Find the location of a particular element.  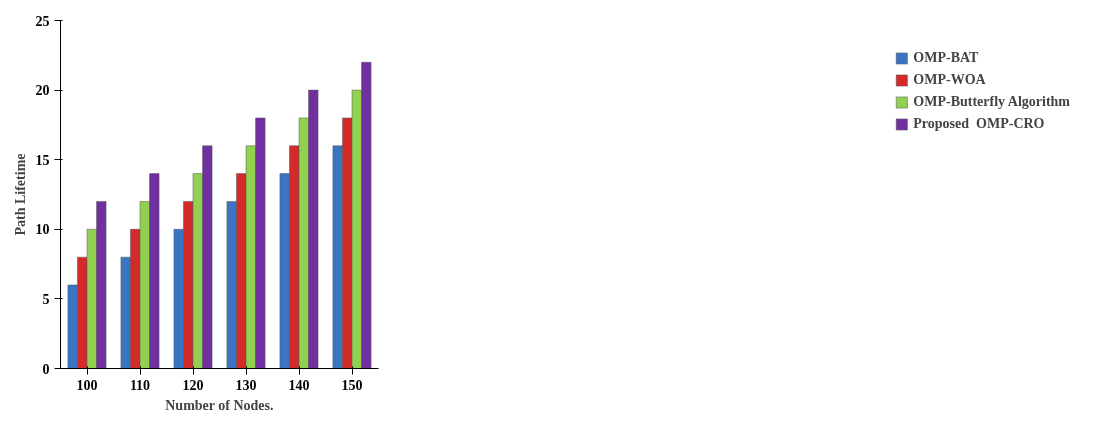

x-axis-title: Number of Nodes. is located at coordinates (219, 405).